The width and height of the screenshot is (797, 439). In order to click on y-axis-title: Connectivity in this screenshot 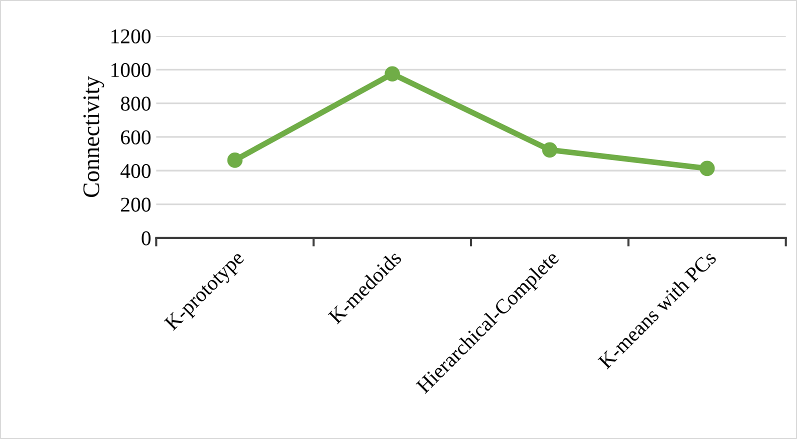, I will do `click(93, 136)`.